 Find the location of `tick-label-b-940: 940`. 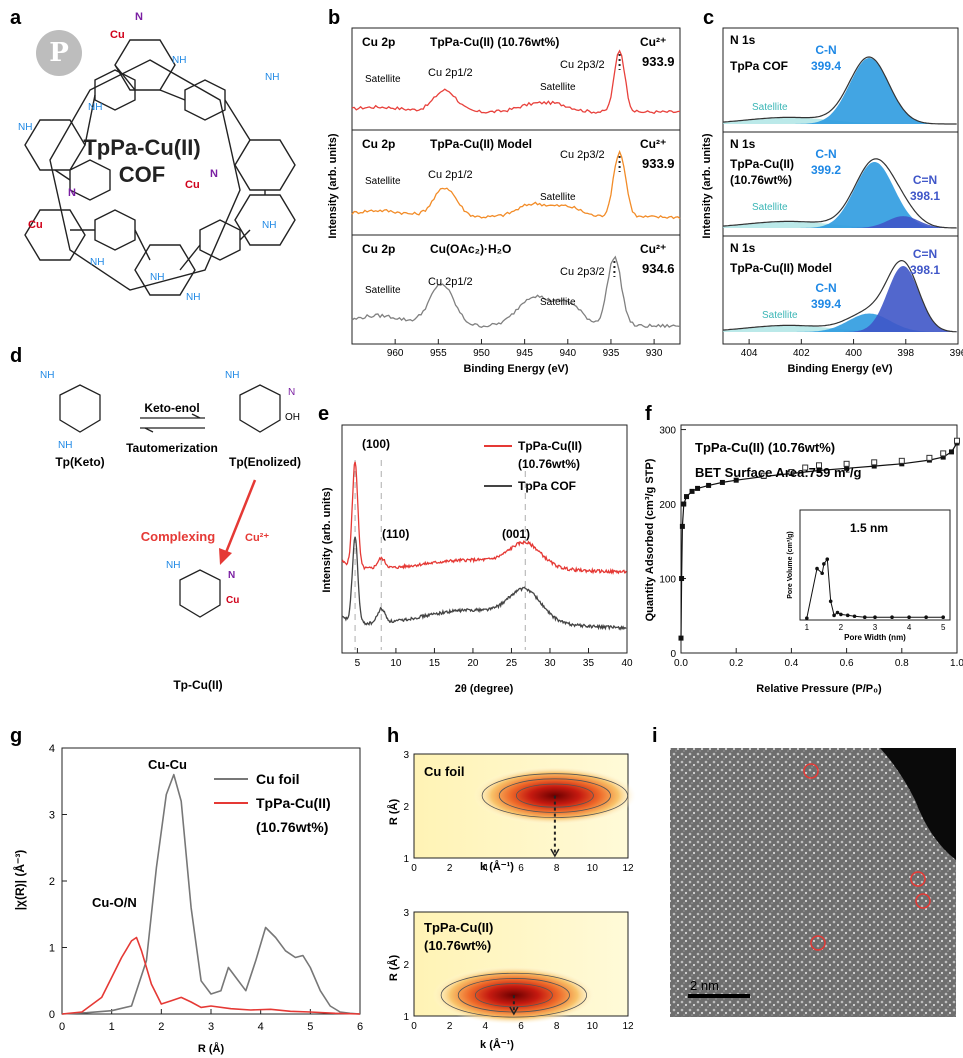

tick-label-b-940: 940 is located at coordinates (567, 353).